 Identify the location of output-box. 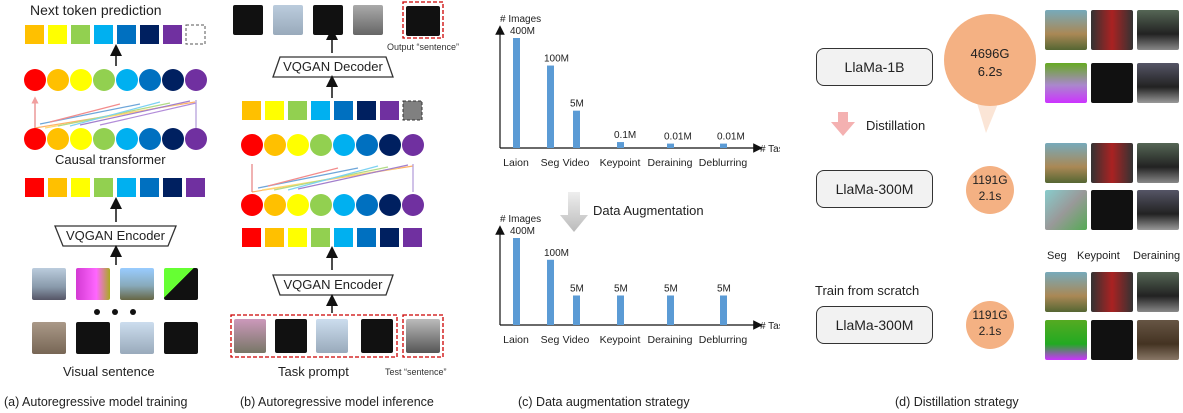
(423, 20).